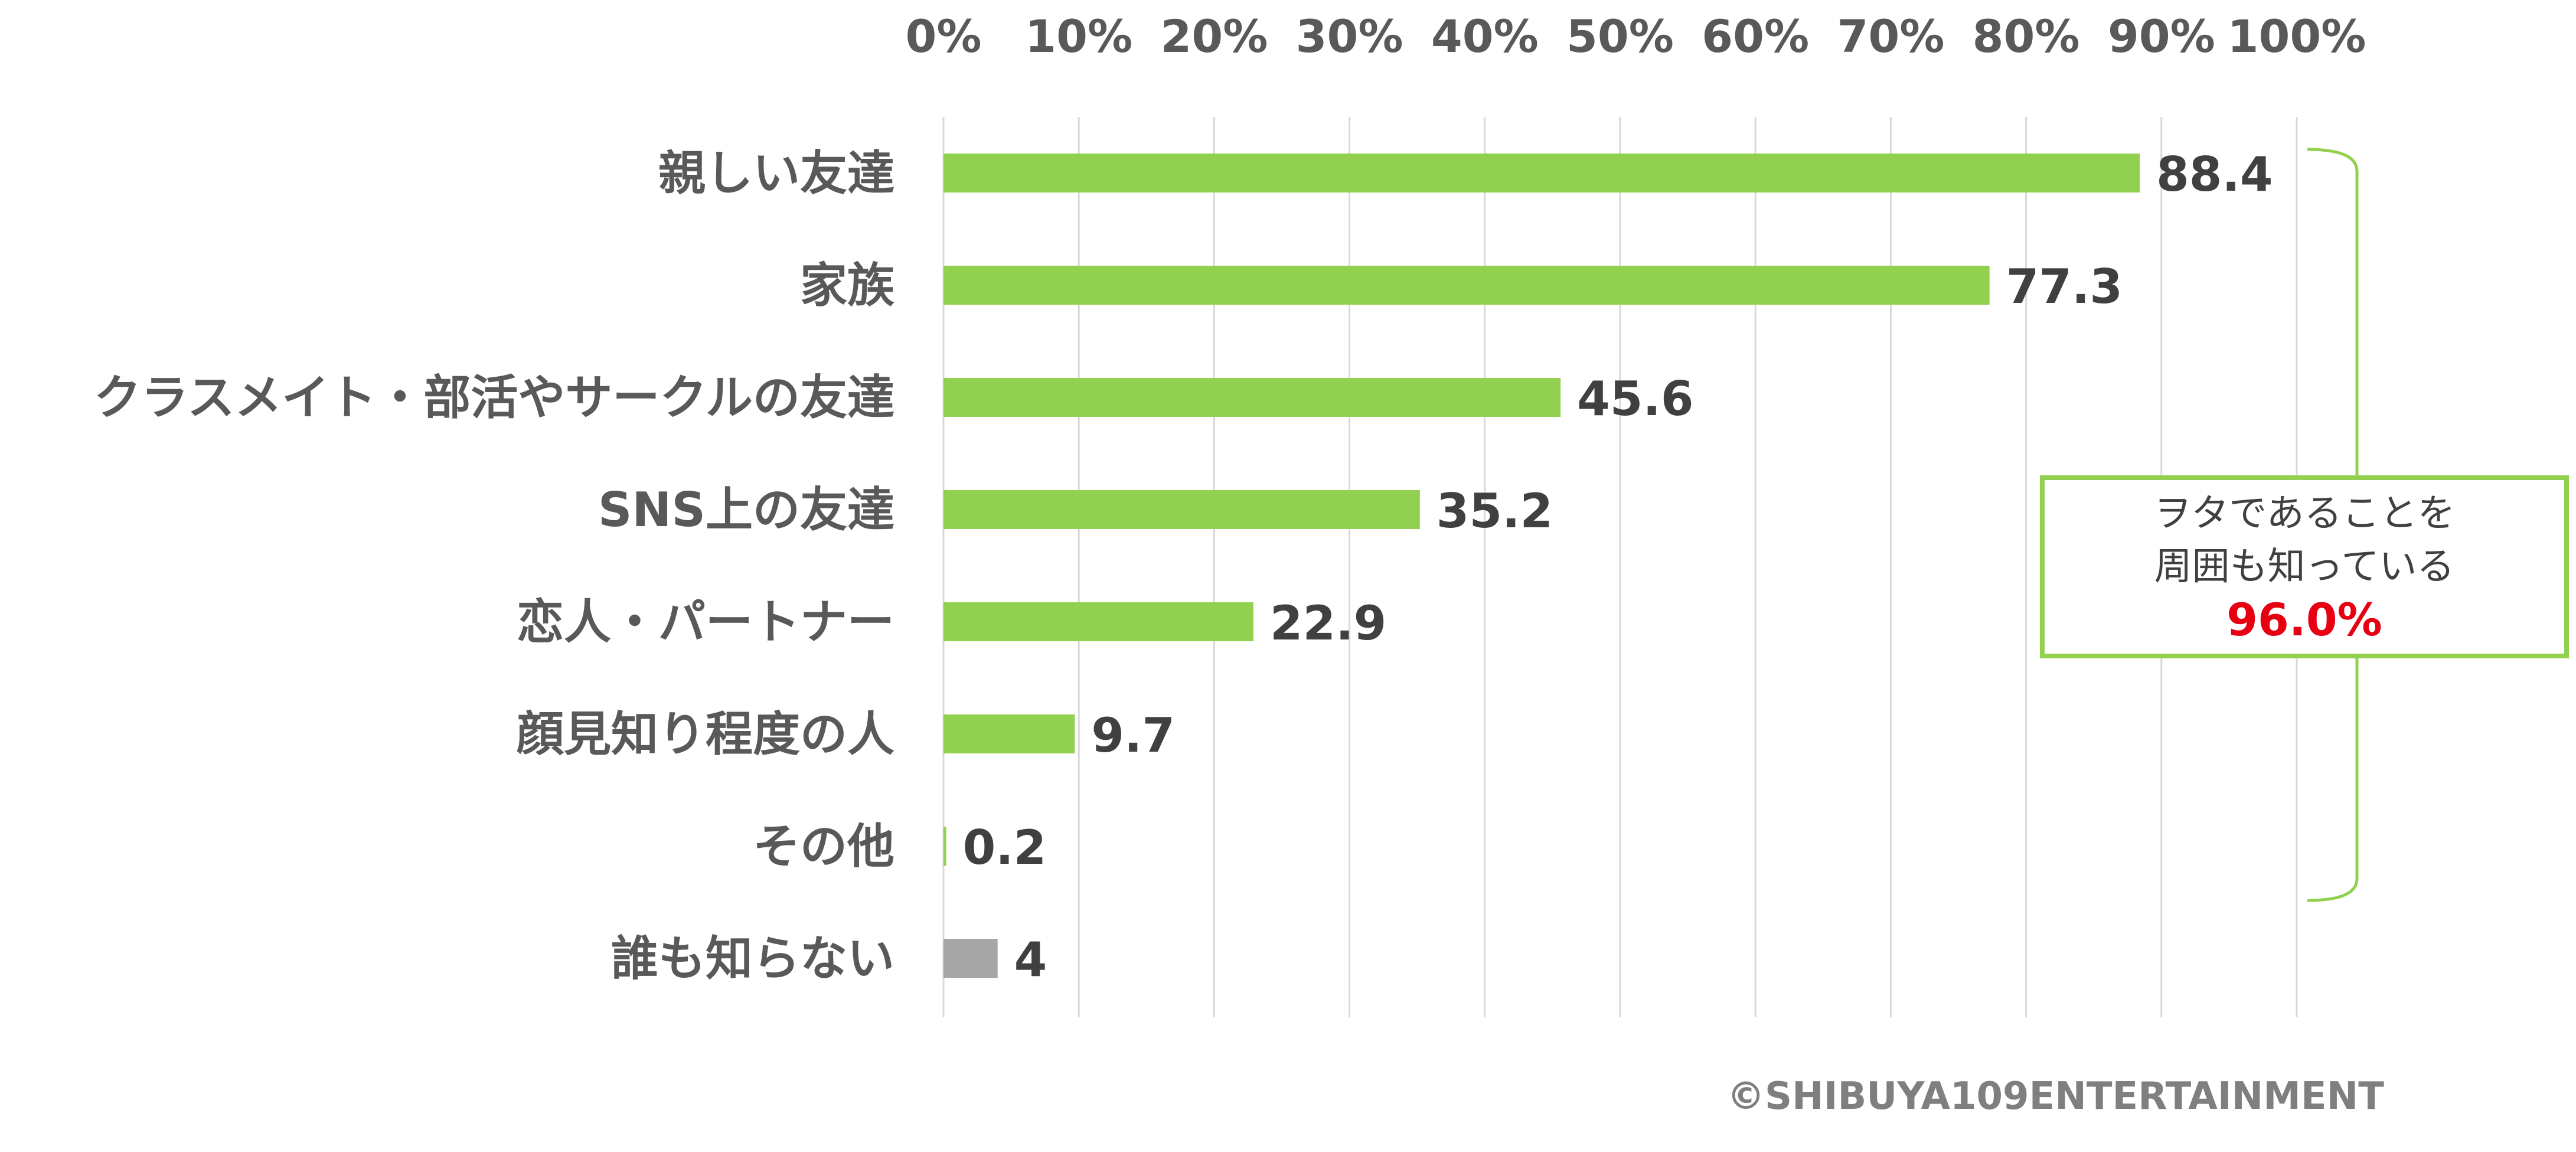 The width and height of the screenshot is (2576, 1152). Describe the element at coordinates (1030, 960) in the screenshot. I see `value-label: 4` at that location.